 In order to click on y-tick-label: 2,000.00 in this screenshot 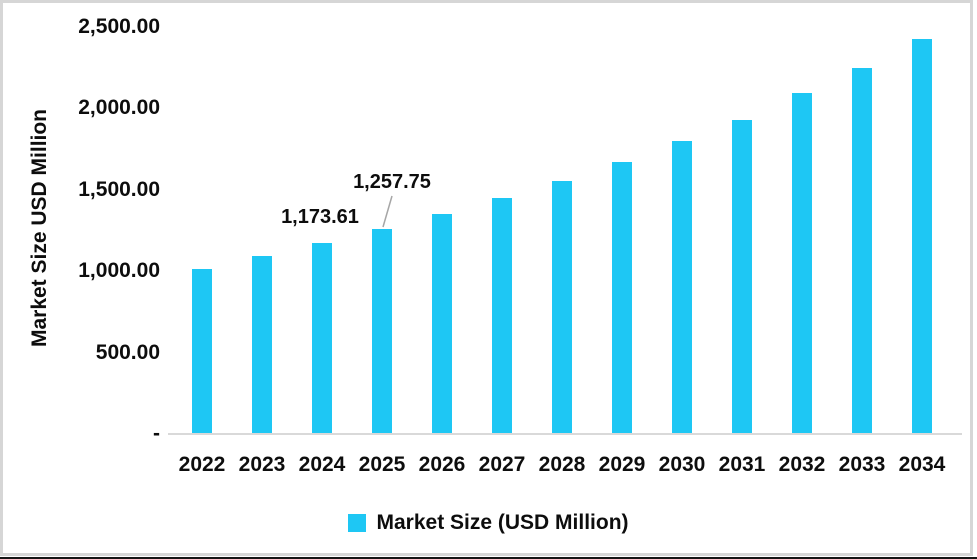, I will do `click(119, 107)`.